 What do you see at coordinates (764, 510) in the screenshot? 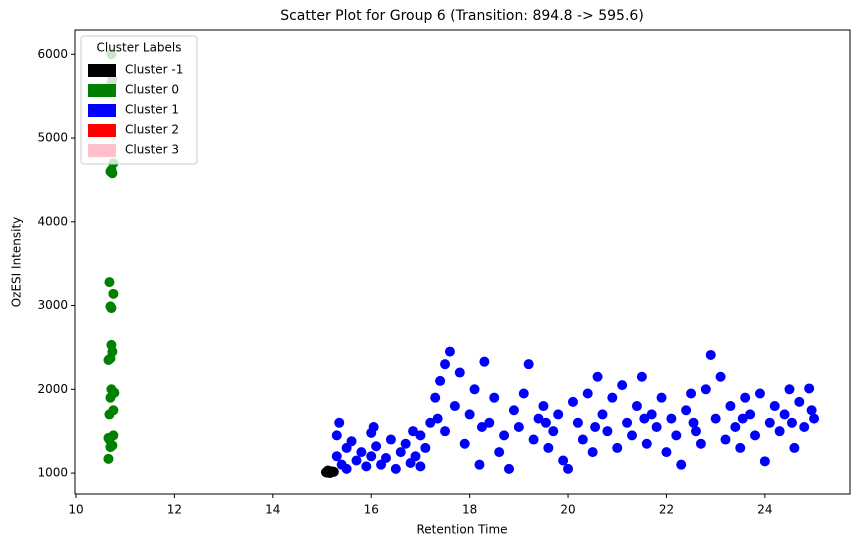
I see `x-tick-label: 24` at bounding box center [764, 510].